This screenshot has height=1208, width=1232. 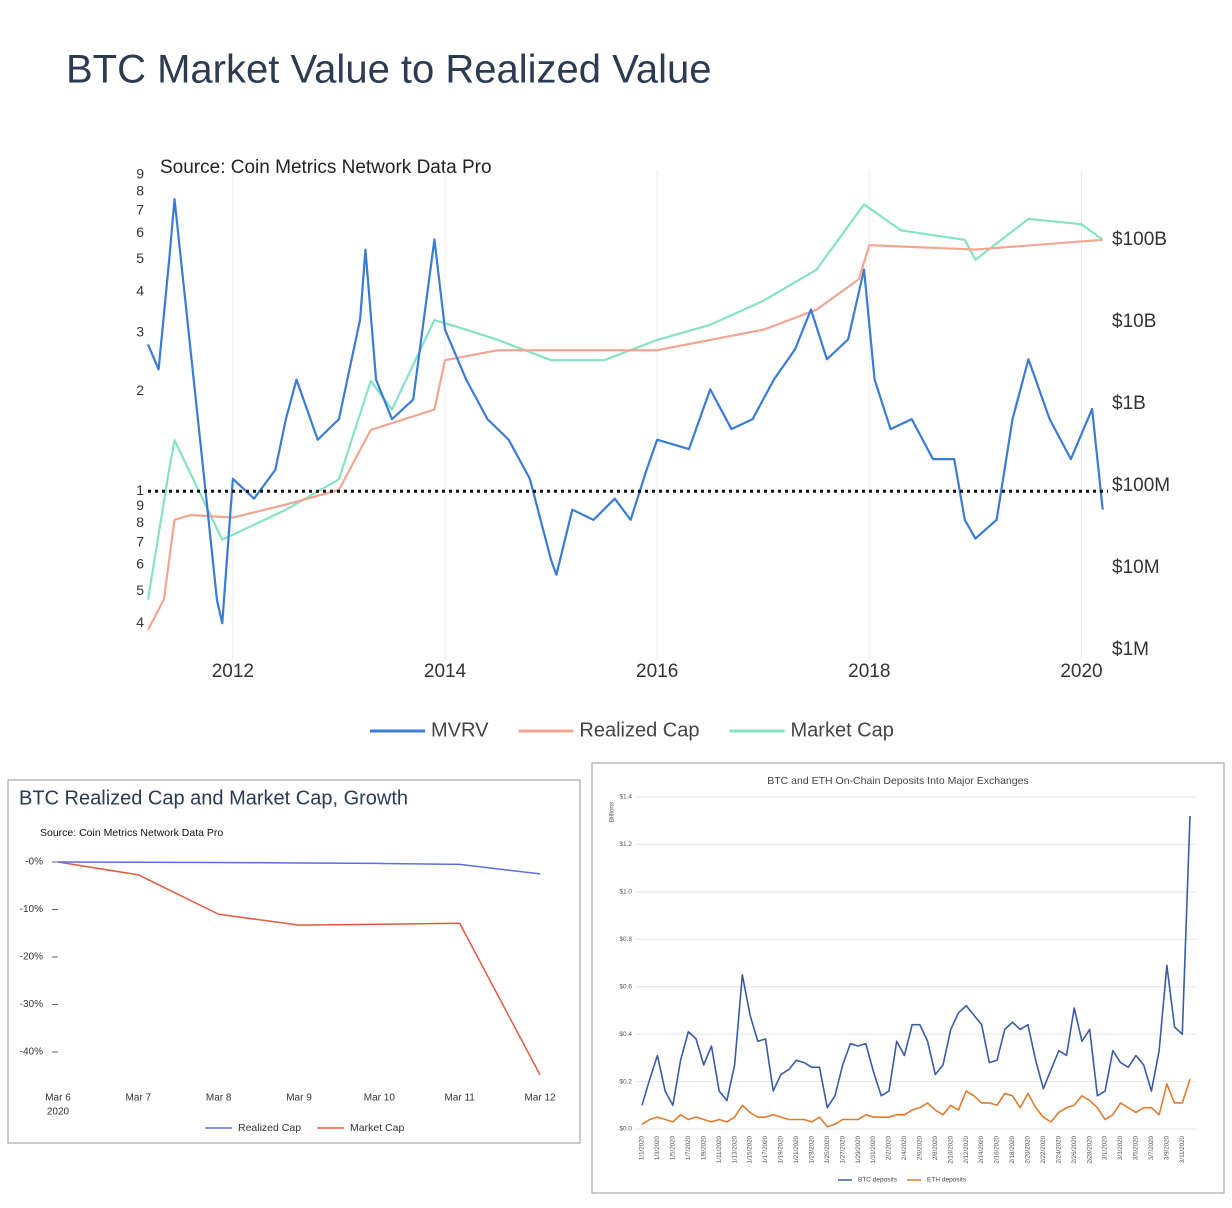 What do you see at coordinates (31, 957) in the screenshot?
I see `y-tick-label: -20%` at bounding box center [31, 957].